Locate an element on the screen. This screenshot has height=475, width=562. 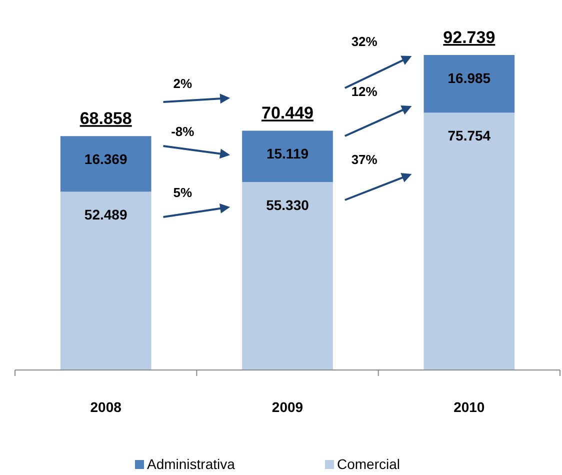
x-tick-label: 2008 is located at coordinates (106, 407).